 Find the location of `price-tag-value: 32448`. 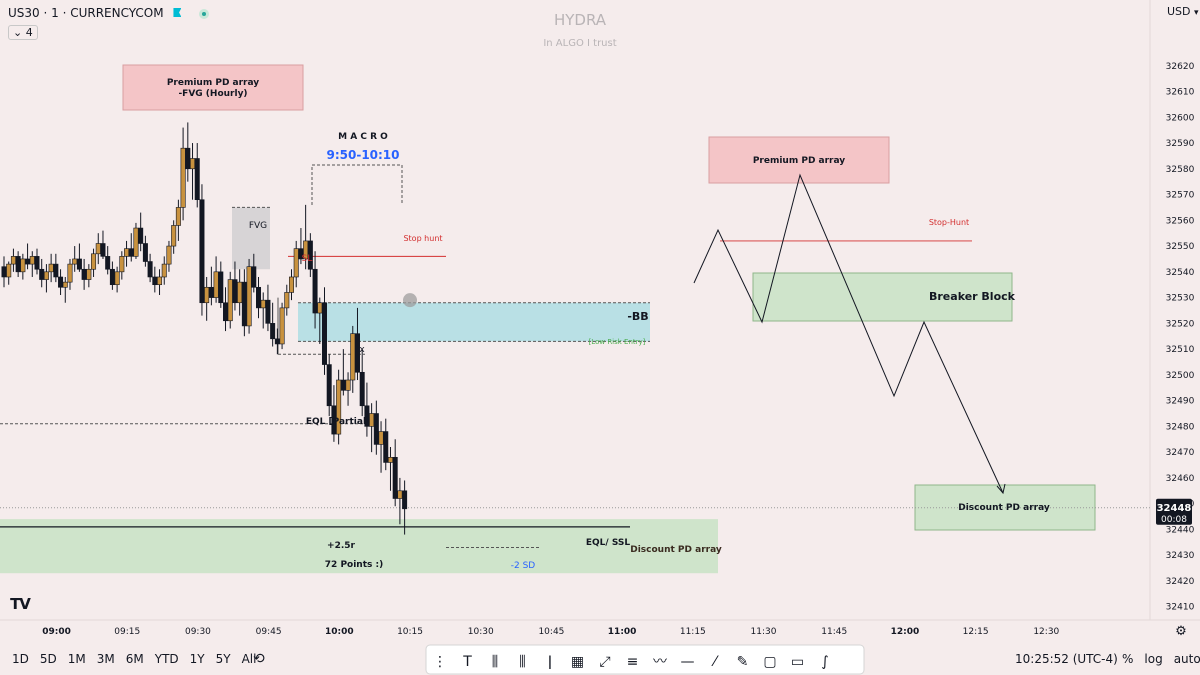

price-tag-value: 32448 is located at coordinates (1174, 508).